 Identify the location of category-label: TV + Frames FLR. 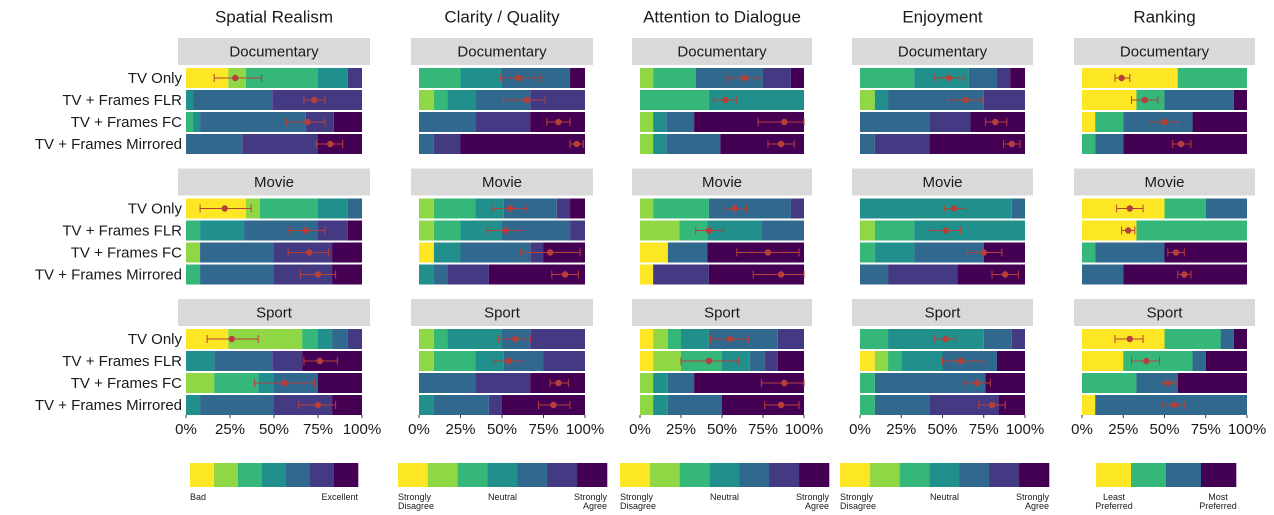
(122, 361).